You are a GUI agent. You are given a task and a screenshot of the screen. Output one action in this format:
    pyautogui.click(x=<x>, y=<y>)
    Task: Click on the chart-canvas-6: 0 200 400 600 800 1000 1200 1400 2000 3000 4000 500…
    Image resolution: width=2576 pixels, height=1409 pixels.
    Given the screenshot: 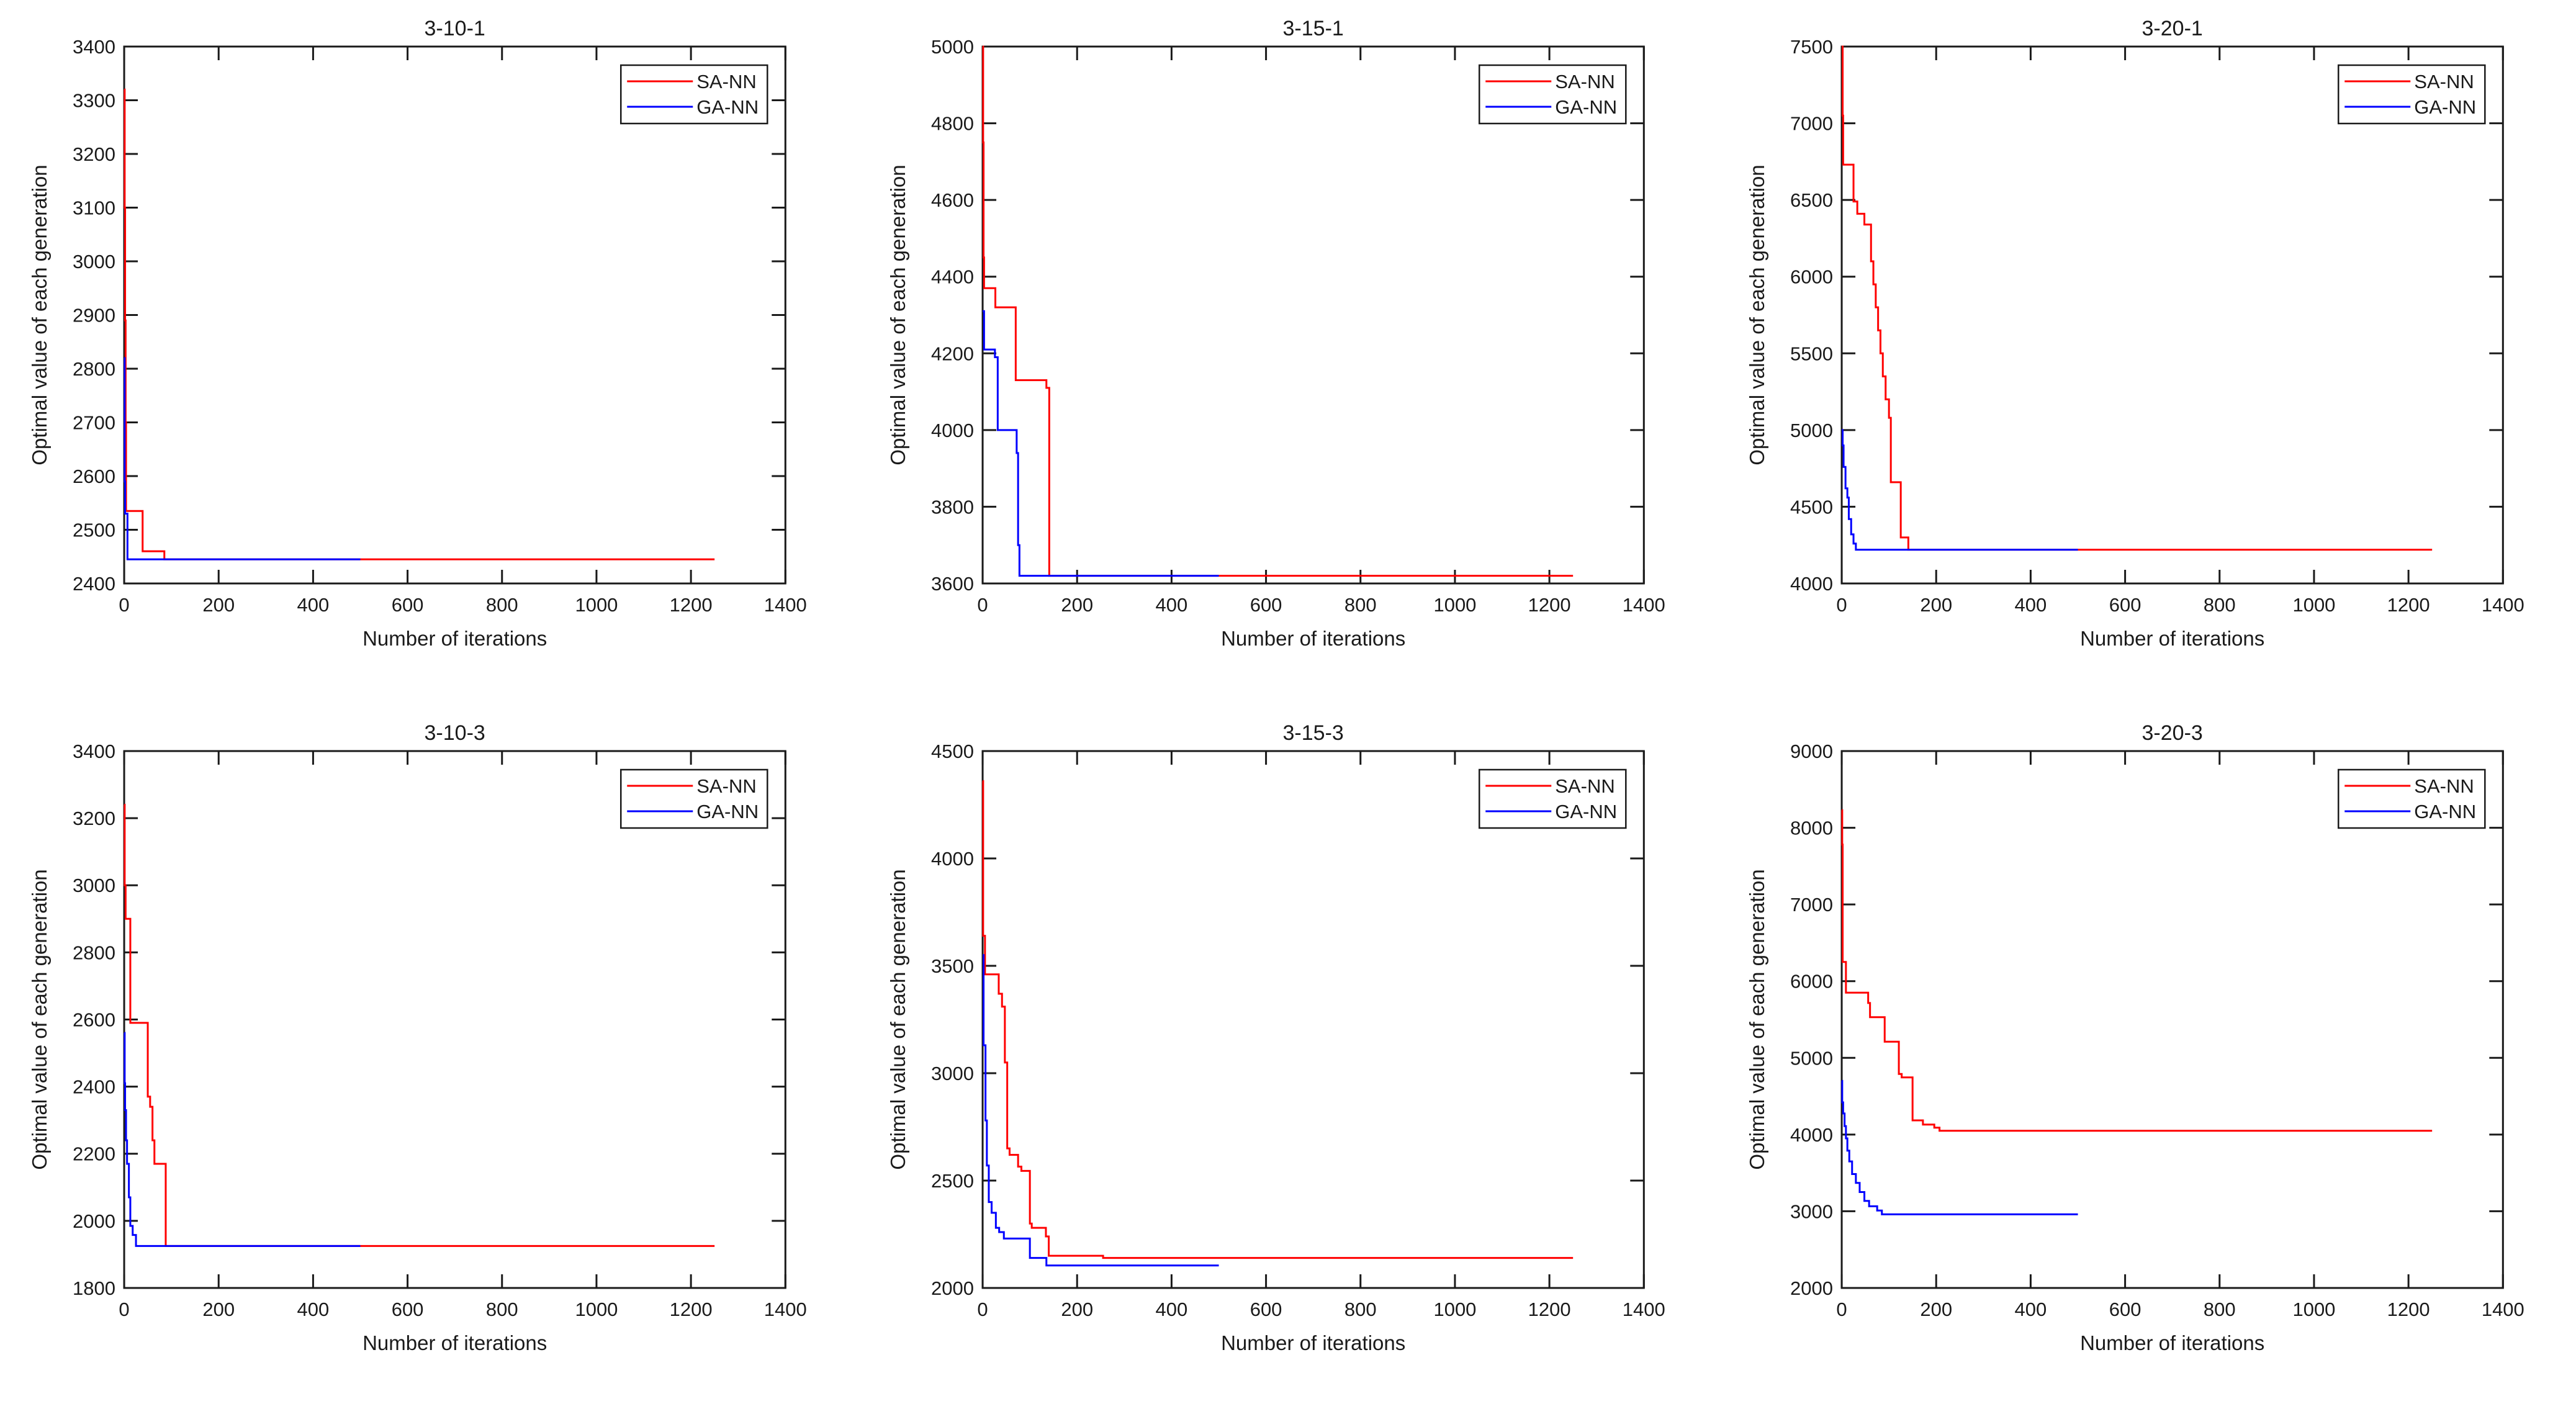 What is the action you would take?
    pyautogui.click(x=2134, y=1037)
    